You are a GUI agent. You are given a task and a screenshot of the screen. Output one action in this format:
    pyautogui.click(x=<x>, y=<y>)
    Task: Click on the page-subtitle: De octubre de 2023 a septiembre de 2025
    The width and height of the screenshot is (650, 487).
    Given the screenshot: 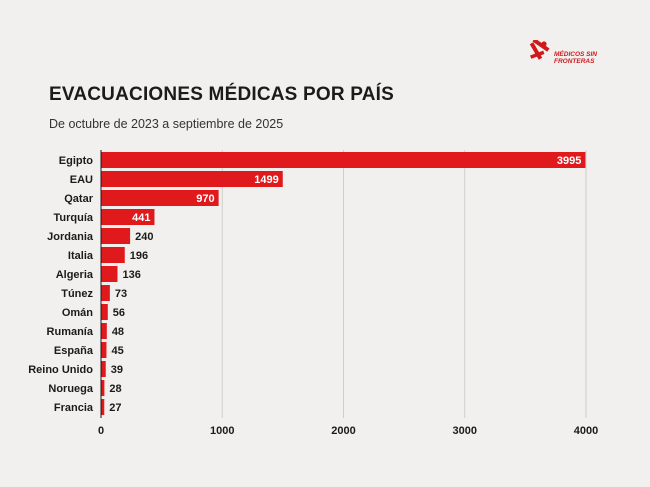 What is the action you would take?
    pyautogui.click(x=166, y=124)
    